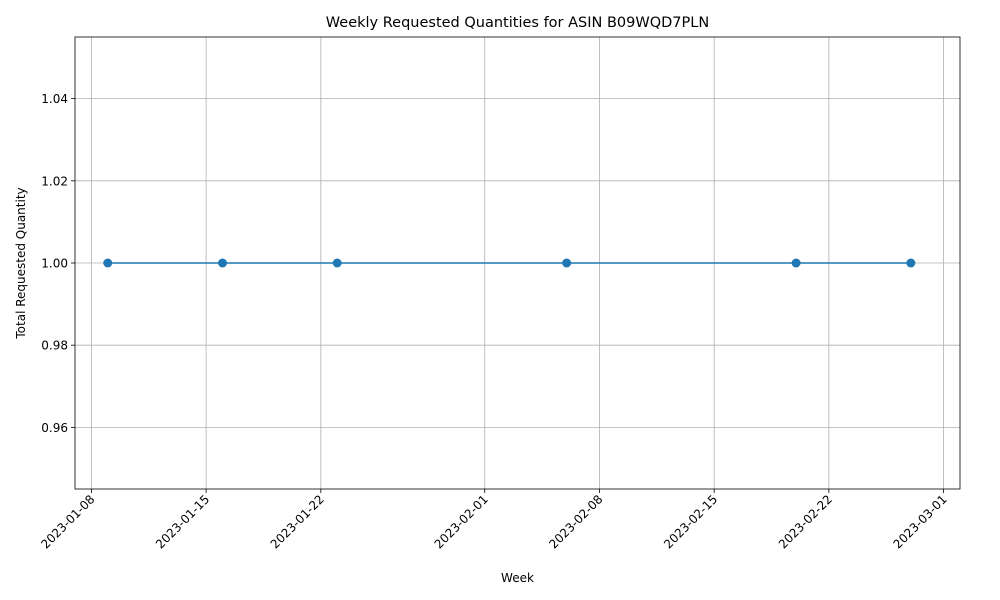  I want to click on x-tick-label: 2023-02-22, so click(805, 521).